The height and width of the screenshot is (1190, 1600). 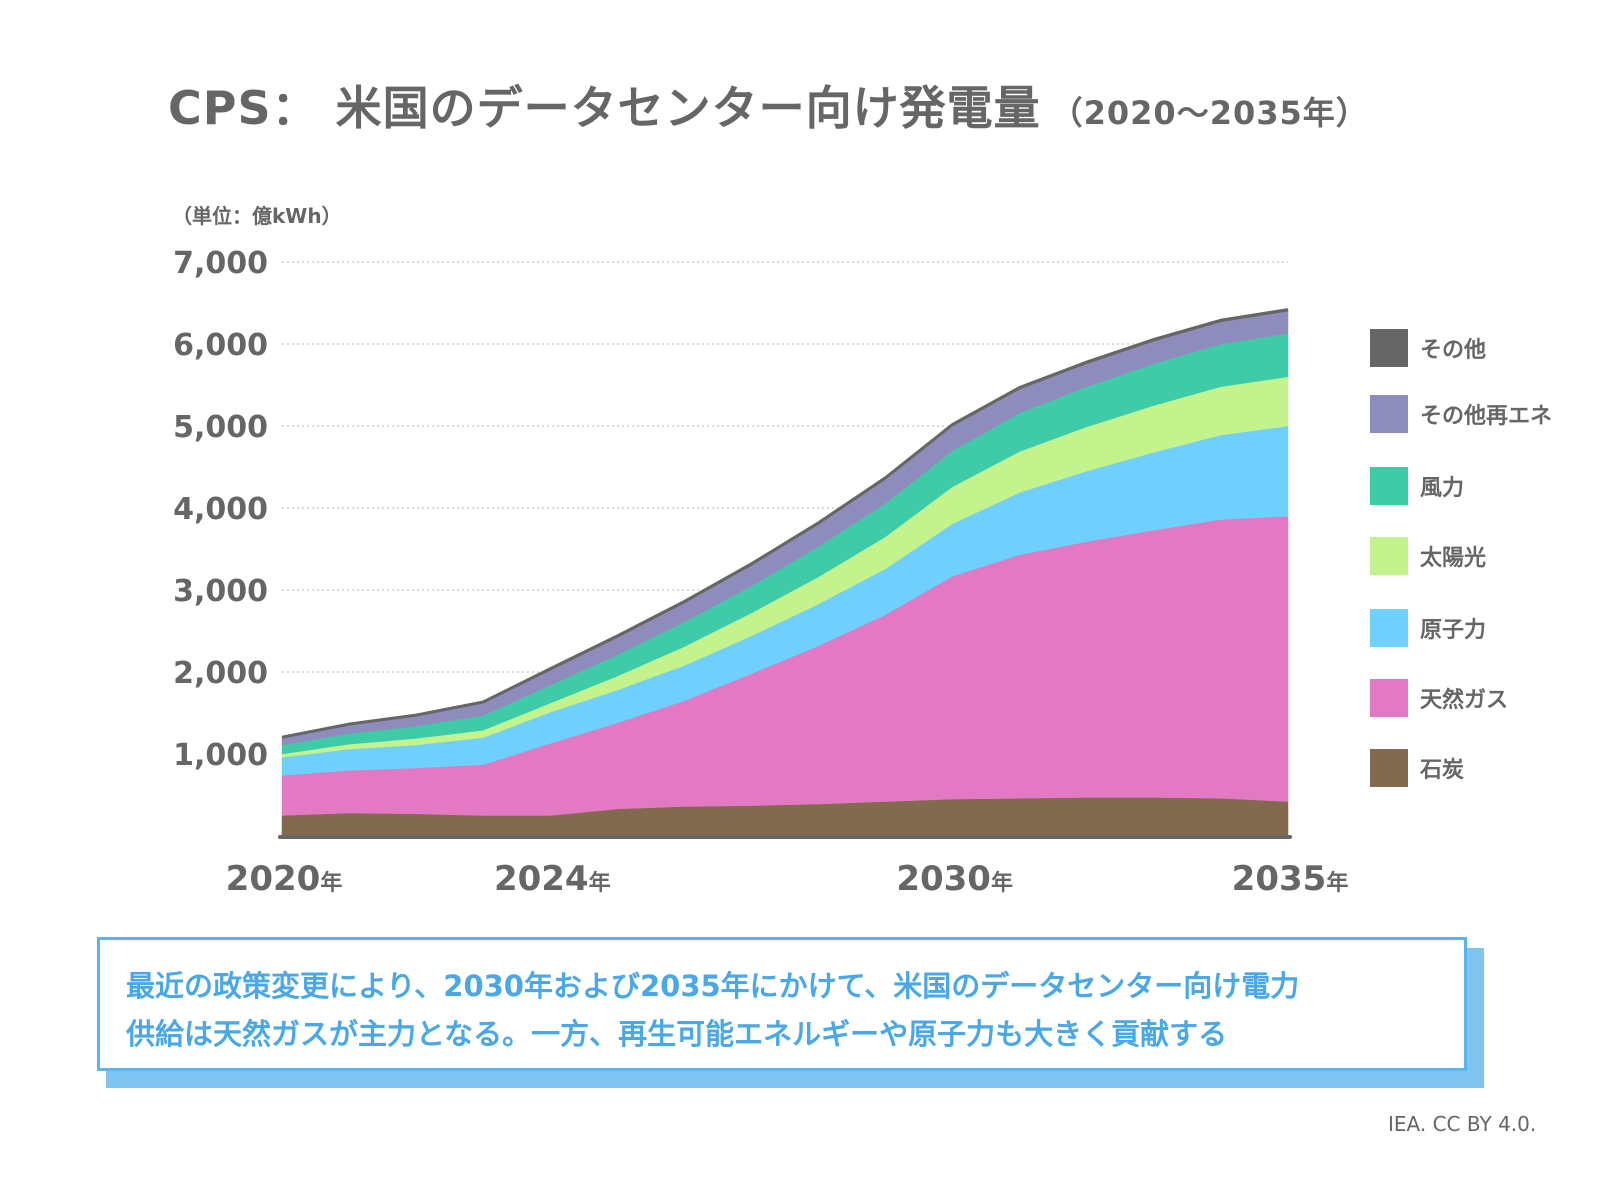 What do you see at coordinates (552, 879) in the screenshot?
I see `x-tick-label: 2024年` at bounding box center [552, 879].